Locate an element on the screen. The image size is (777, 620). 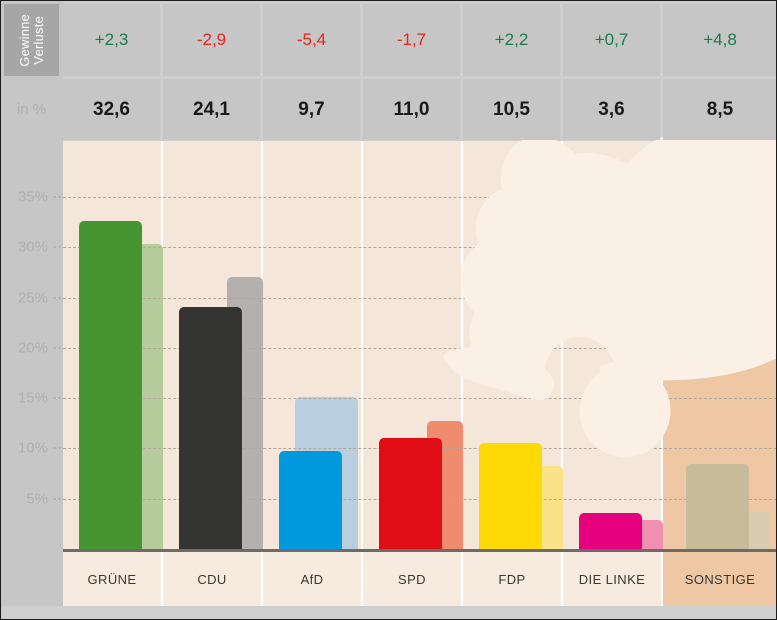
y-tick-10: 10% is located at coordinates (32, 448).